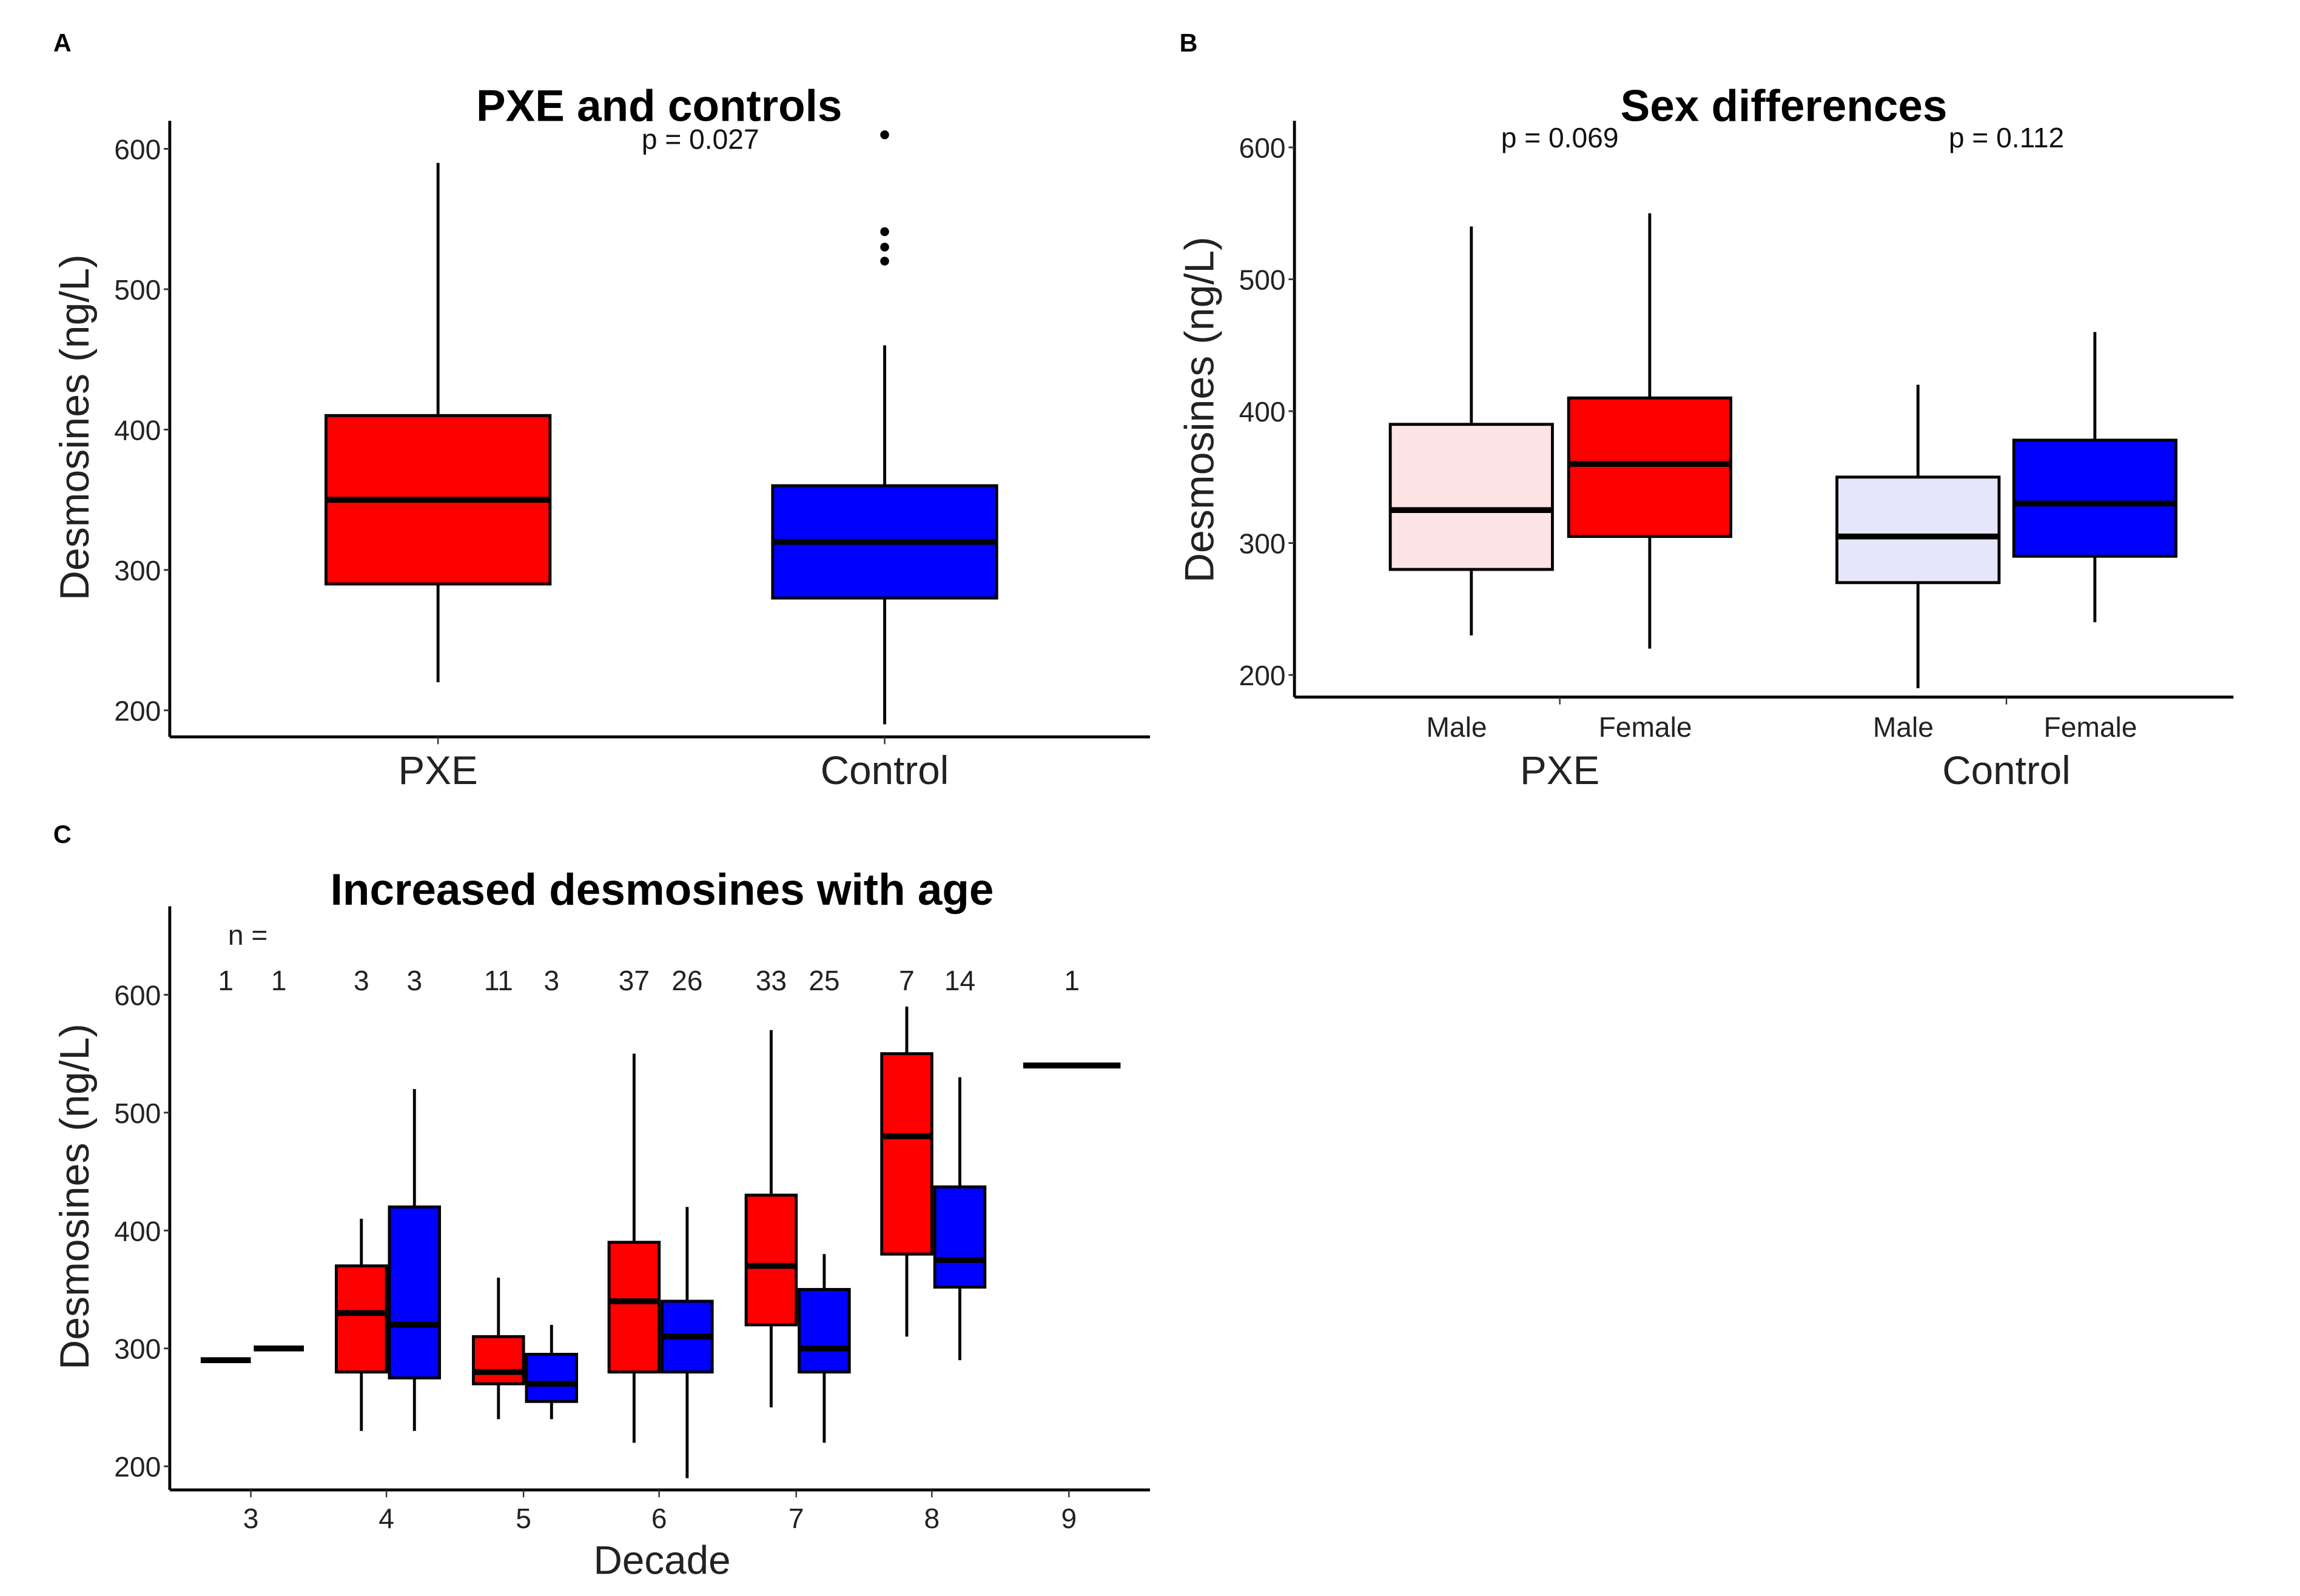 This screenshot has height=1596, width=2300. I want to click on chart-title: Sex differences, so click(1784, 105).